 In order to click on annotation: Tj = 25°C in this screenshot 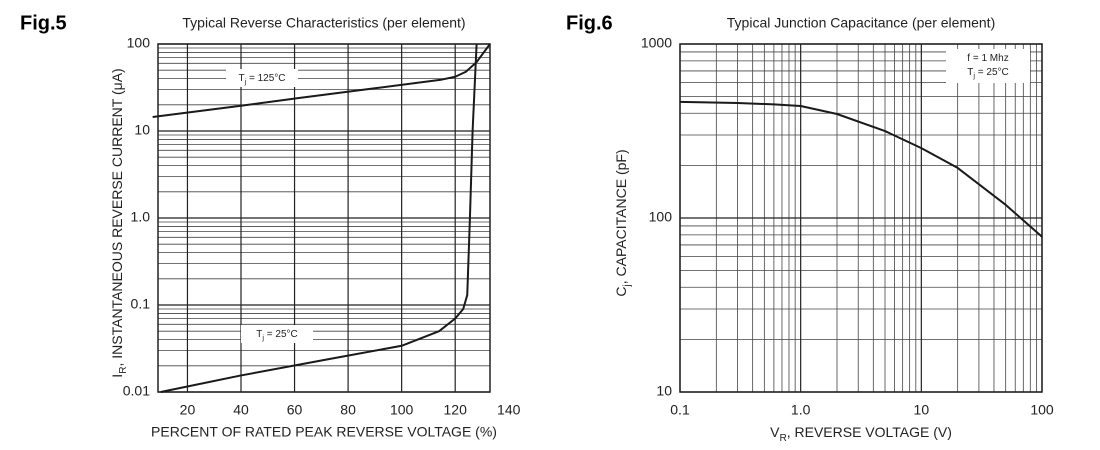, I will do `click(276, 336)`.